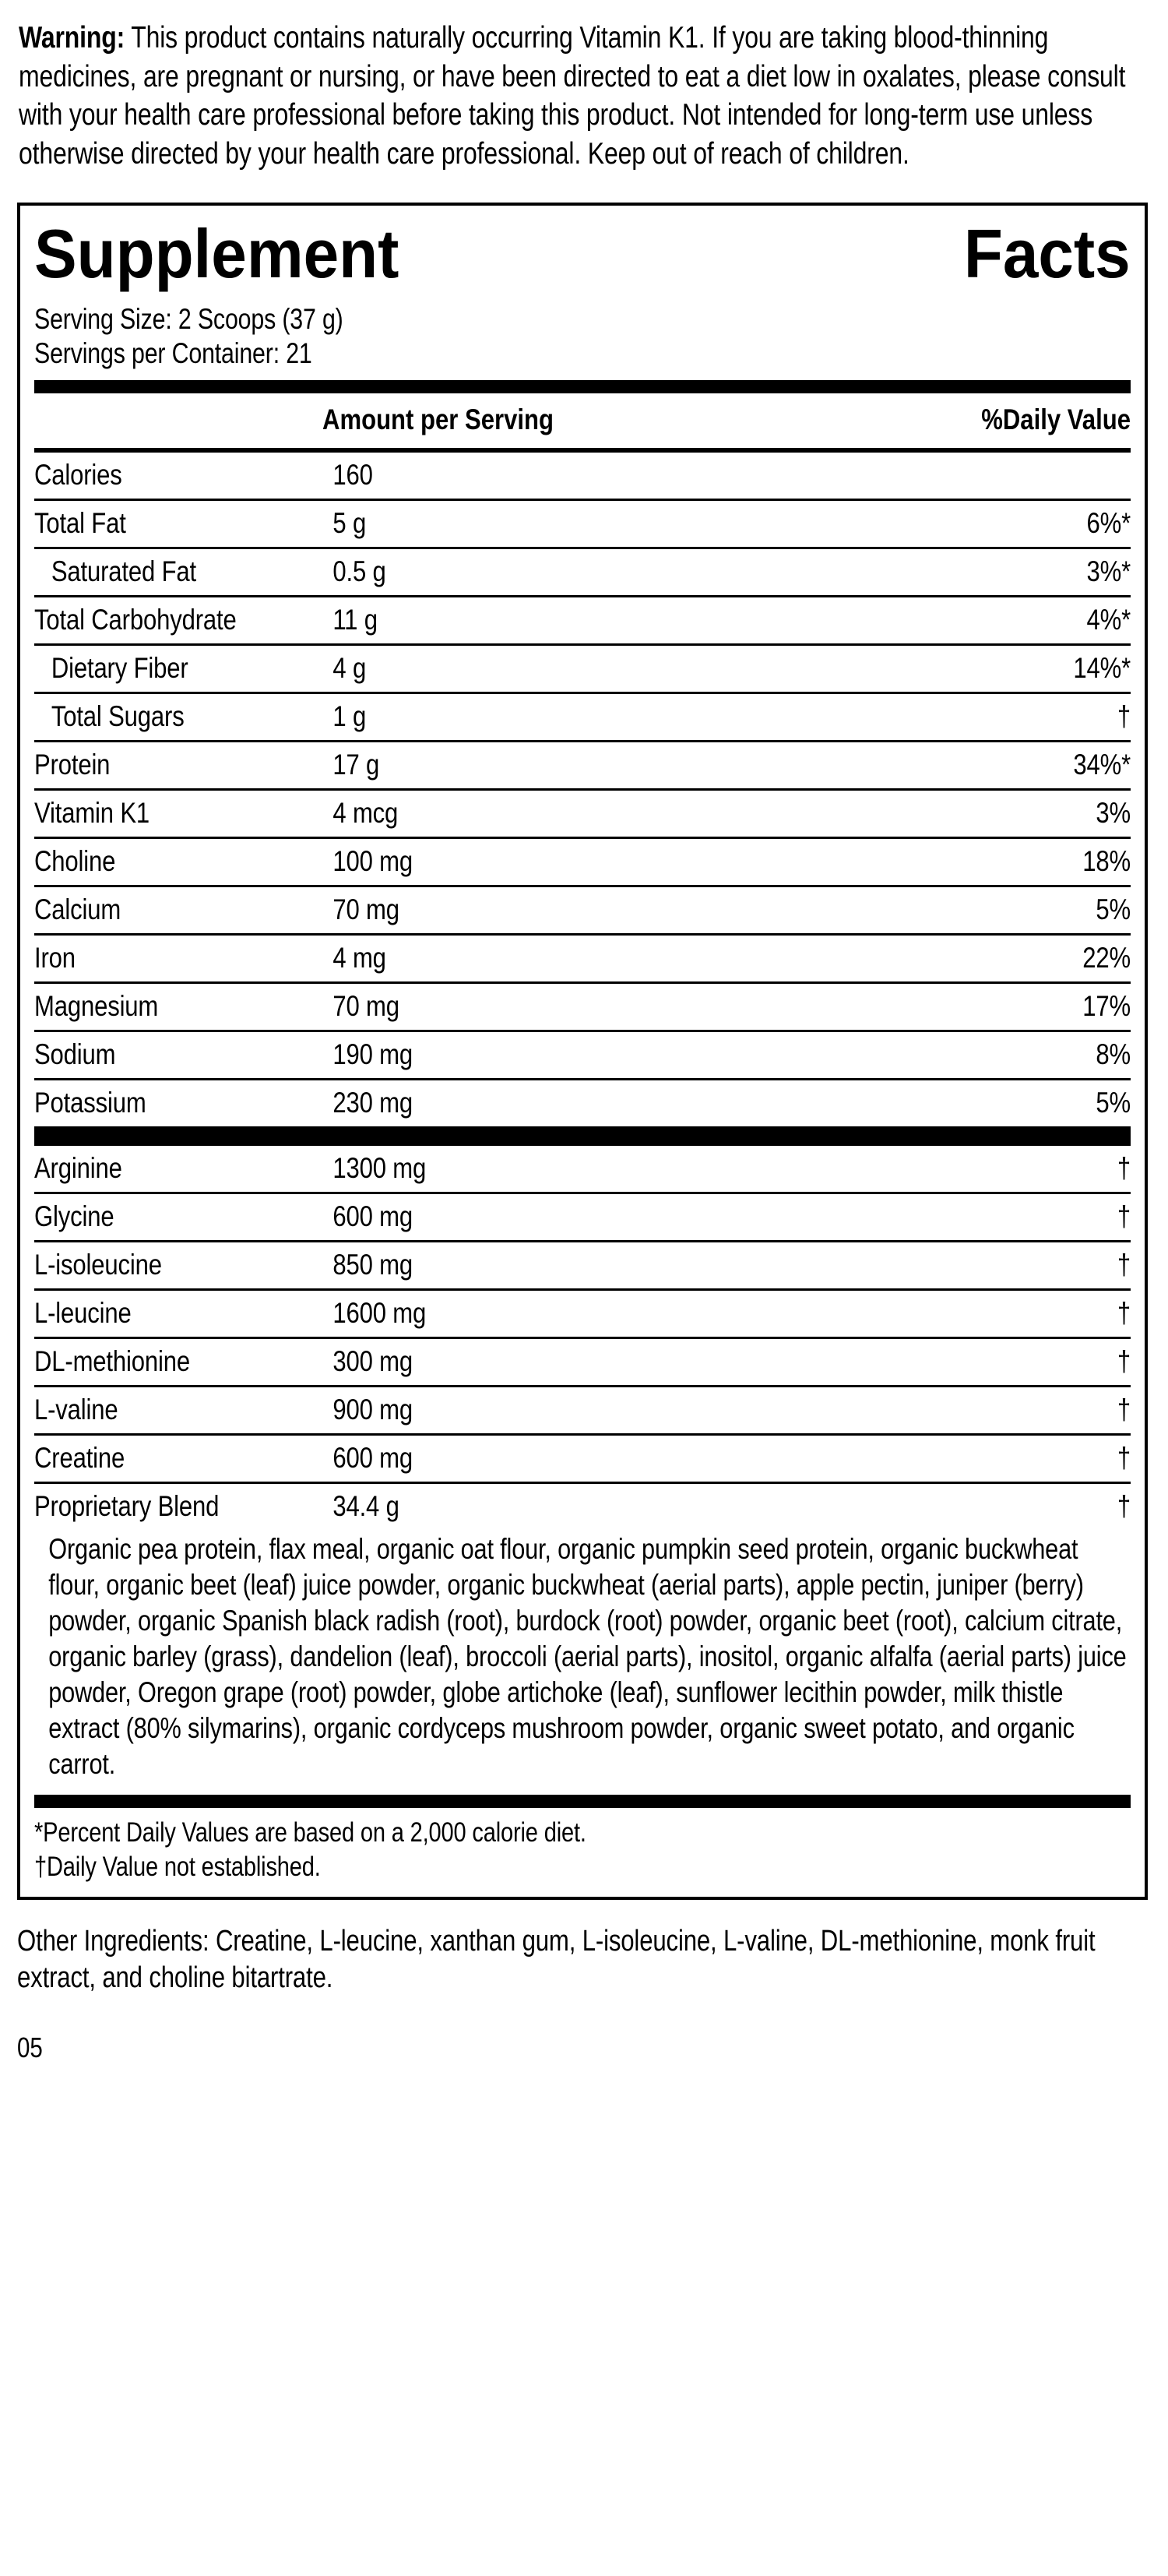 The width and height of the screenshot is (1168, 2576). What do you see at coordinates (356, 765) in the screenshot?
I see `nutrient-amount: 17 g` at bounding box center [356, 765].